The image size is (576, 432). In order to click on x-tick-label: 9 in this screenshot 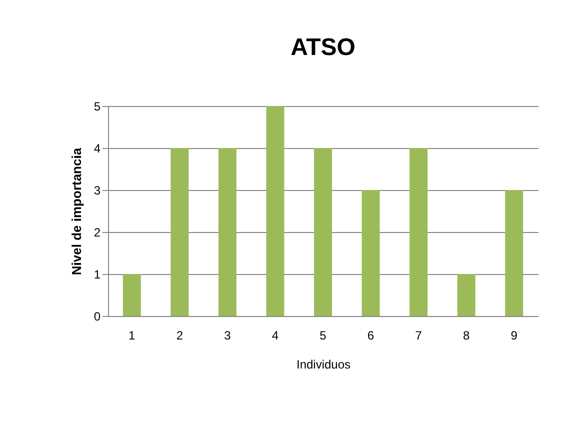, I will do `click(514, 335)`.